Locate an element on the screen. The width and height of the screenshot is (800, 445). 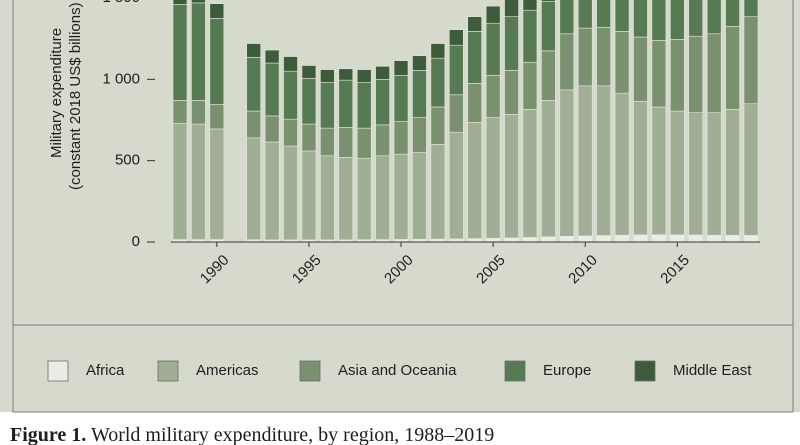
legend-label: Asia and Oceania is located at coordinates (397, 370).